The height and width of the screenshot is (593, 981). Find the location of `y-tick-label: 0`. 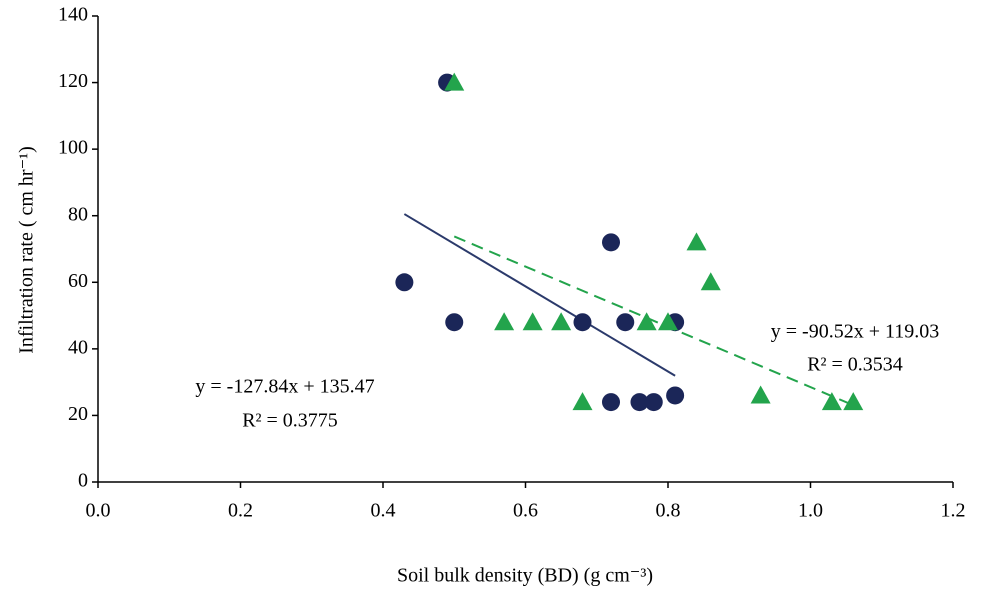

y-tick-label: 0 is located at coordinates (83, 481).